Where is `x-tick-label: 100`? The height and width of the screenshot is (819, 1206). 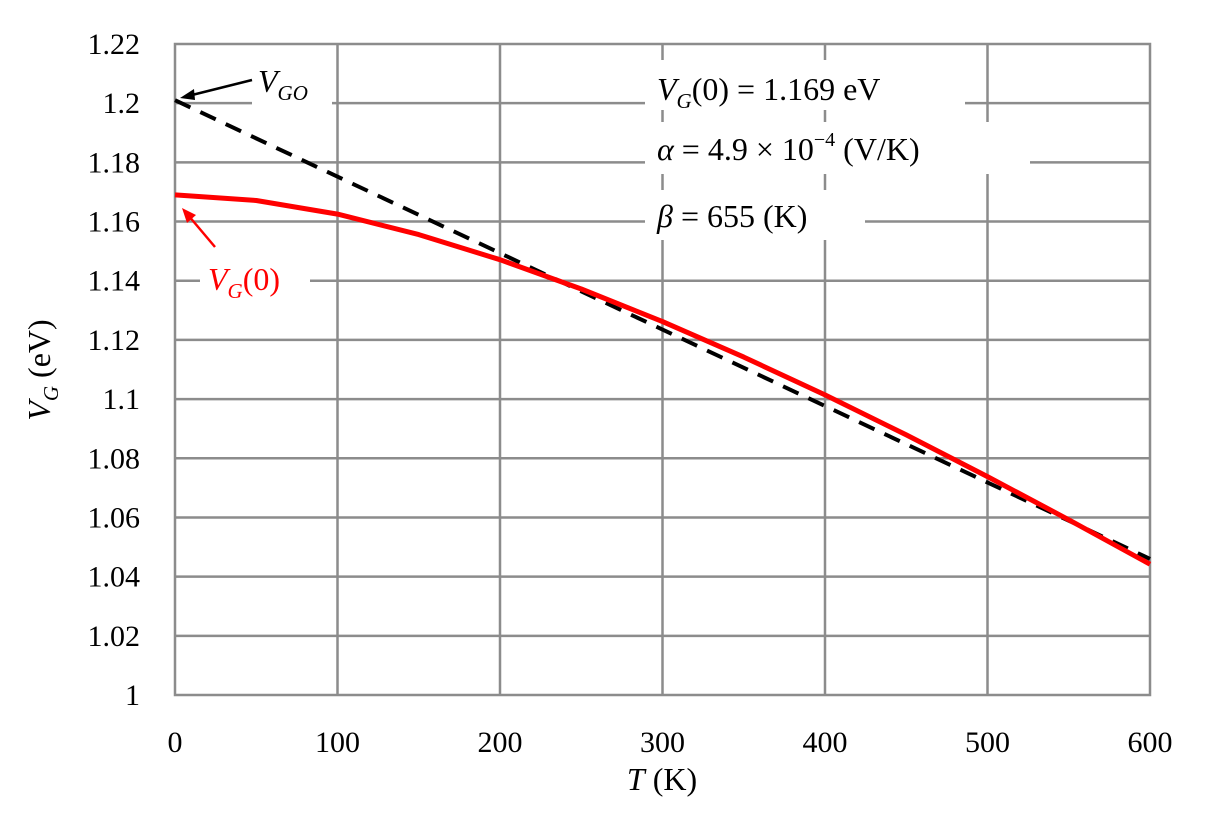 x-tick-label: 100 is located at coordinates (337, 742).